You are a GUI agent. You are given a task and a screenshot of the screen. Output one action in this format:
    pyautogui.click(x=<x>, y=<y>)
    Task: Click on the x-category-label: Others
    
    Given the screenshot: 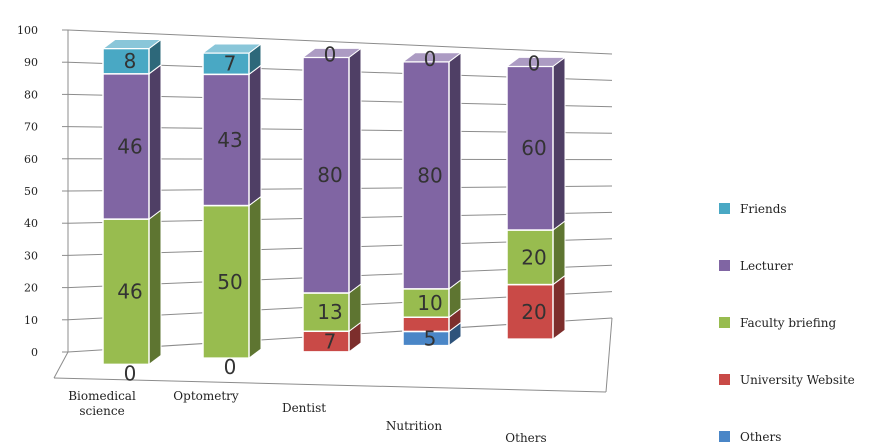 What is the action you would take?
    pyautogui.click(x=525, y=438)
    